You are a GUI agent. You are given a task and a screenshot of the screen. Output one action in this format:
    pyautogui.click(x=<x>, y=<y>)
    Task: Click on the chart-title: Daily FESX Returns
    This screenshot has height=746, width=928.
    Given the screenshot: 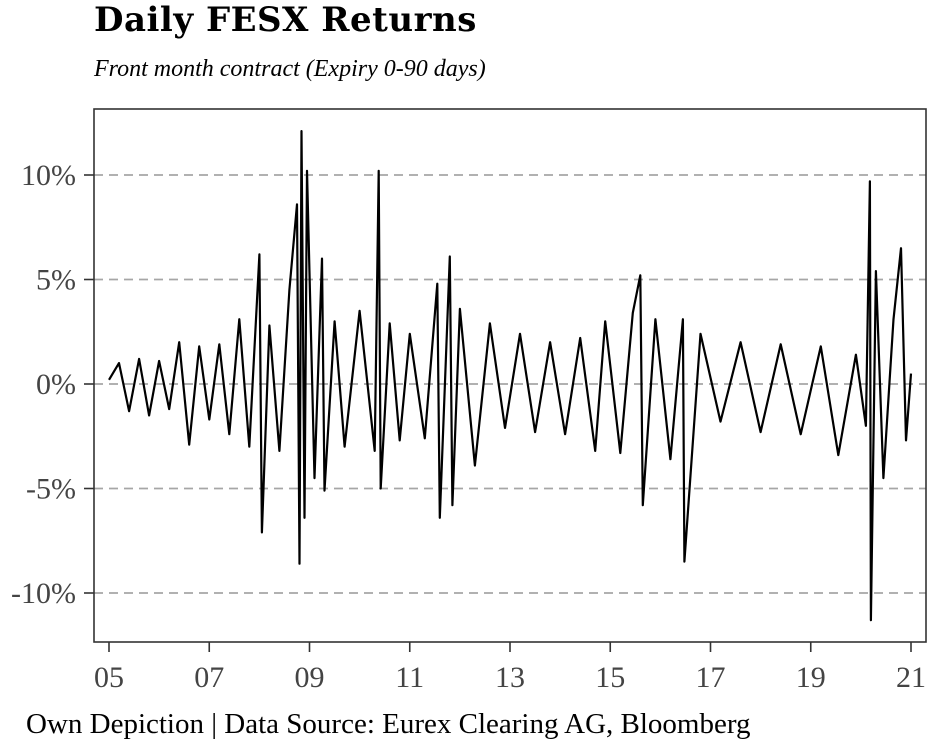 What is the action you would take?
    pyautogui.click(x=285, y=20)
    